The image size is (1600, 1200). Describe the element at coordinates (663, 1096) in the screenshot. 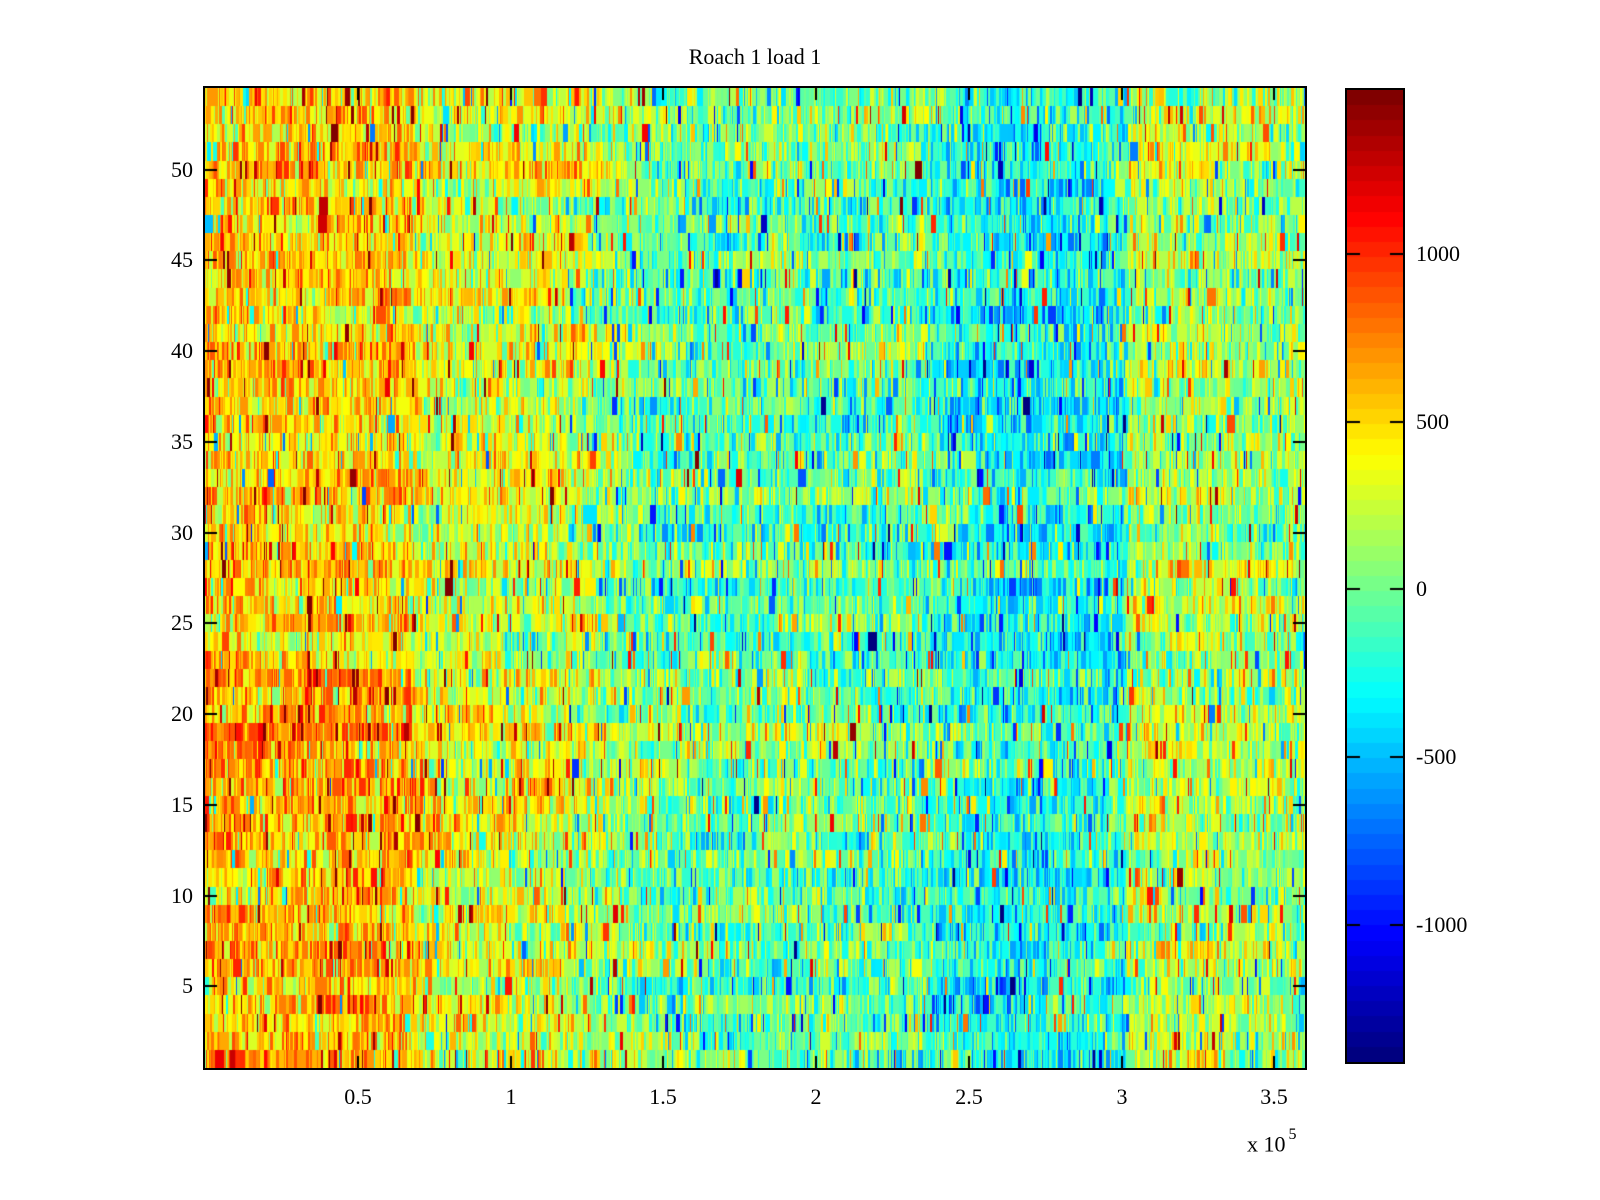

I see `x-tick-label: 1.5` at that location.